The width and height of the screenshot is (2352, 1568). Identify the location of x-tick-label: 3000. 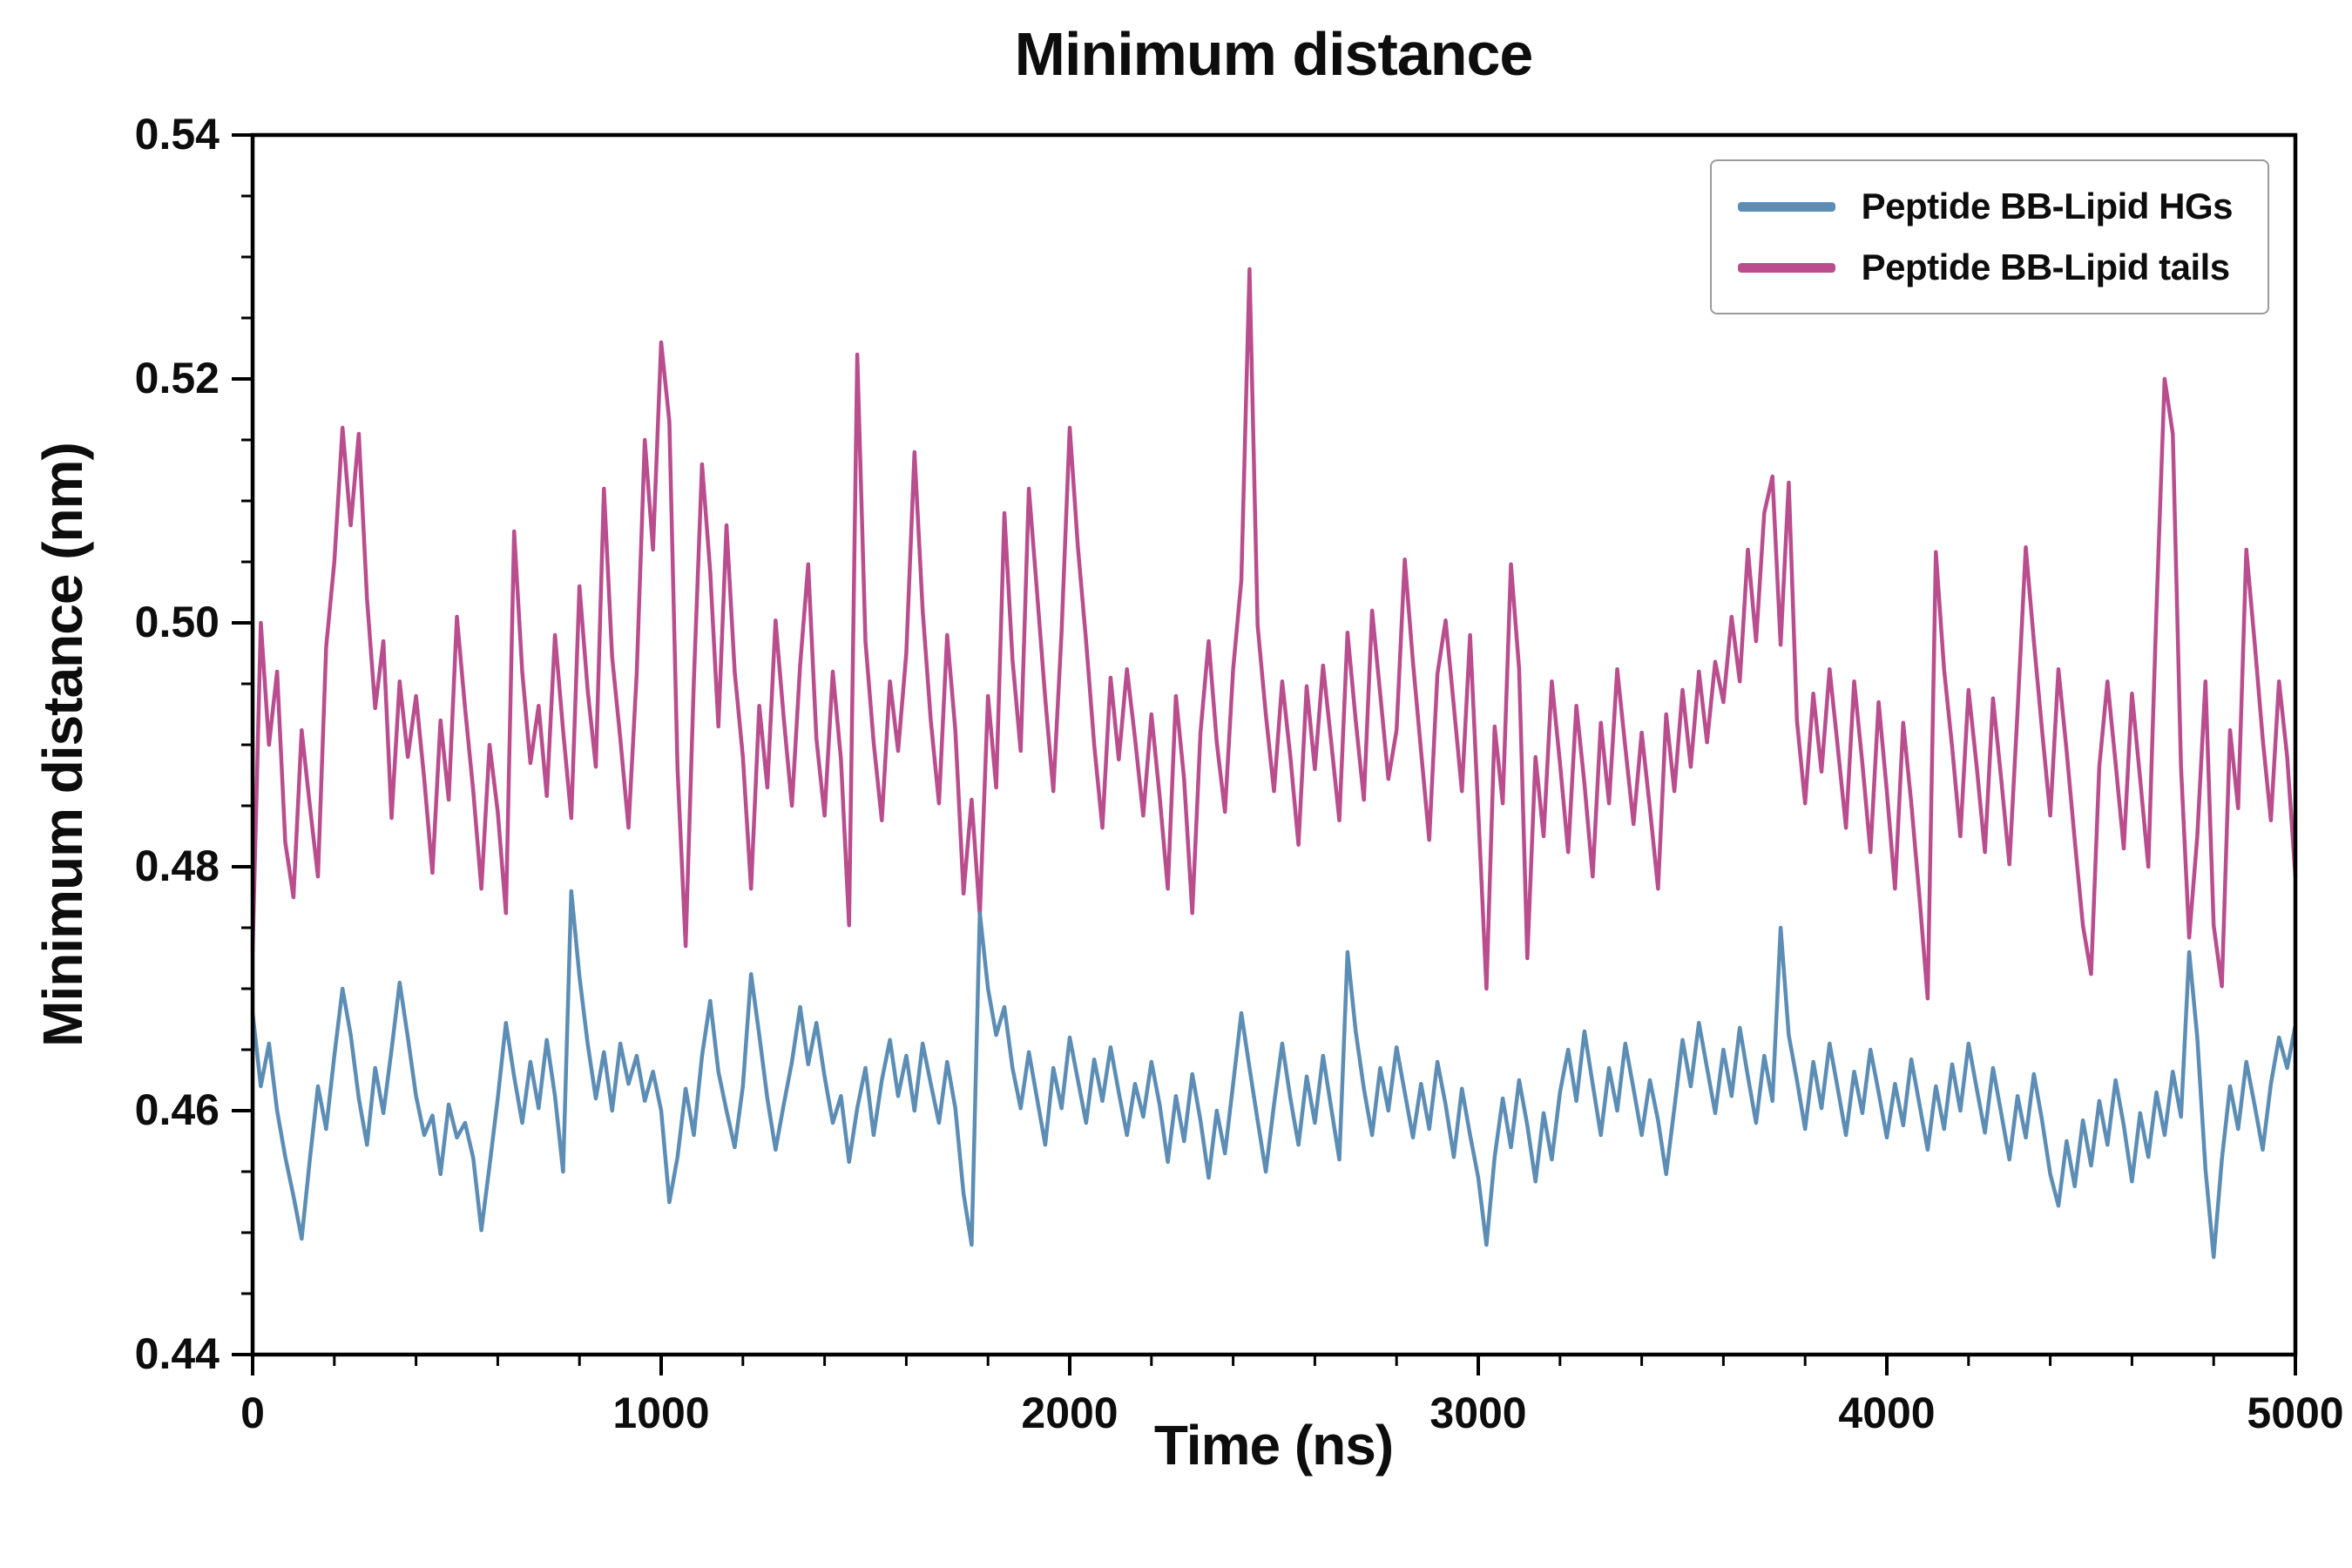
(1478, 1413).